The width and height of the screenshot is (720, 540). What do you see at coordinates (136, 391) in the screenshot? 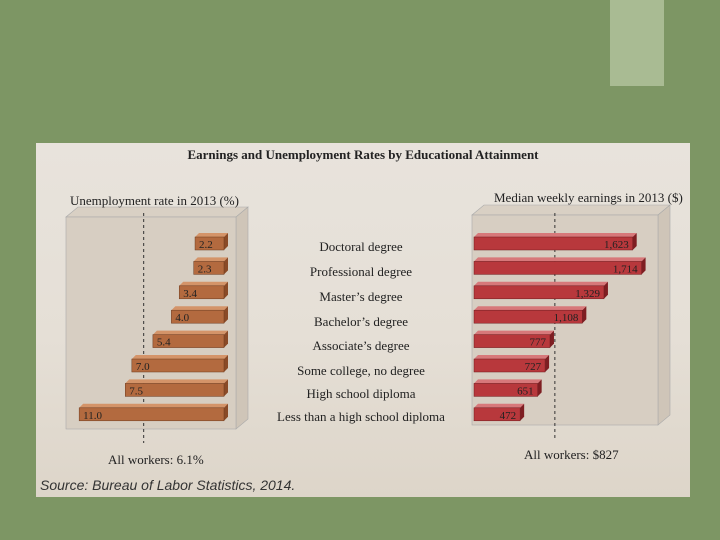
I see `unemployment-value-label-6: 7.5` at bounding box center [136, 391].